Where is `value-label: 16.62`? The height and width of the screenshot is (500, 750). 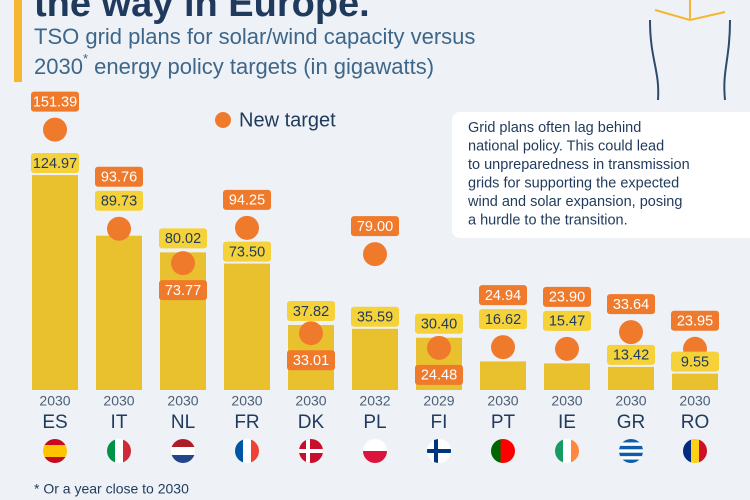
value-label: 16.62 is located at coordinates (503, 320).